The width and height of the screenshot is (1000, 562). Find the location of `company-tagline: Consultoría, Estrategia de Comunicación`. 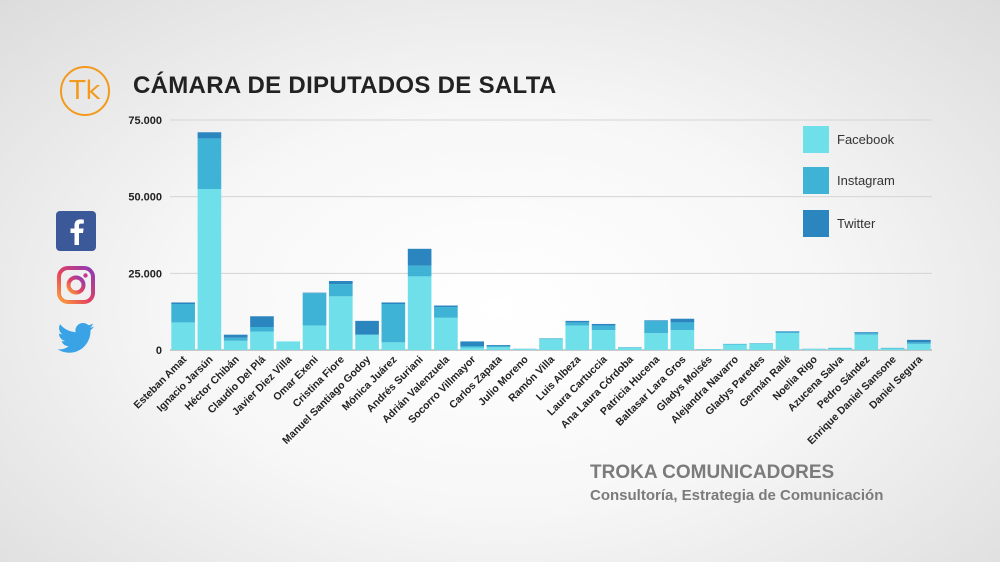

company-tagline: Consultoría, Estrategia de Comunicación is located at coordinates (737, 495).